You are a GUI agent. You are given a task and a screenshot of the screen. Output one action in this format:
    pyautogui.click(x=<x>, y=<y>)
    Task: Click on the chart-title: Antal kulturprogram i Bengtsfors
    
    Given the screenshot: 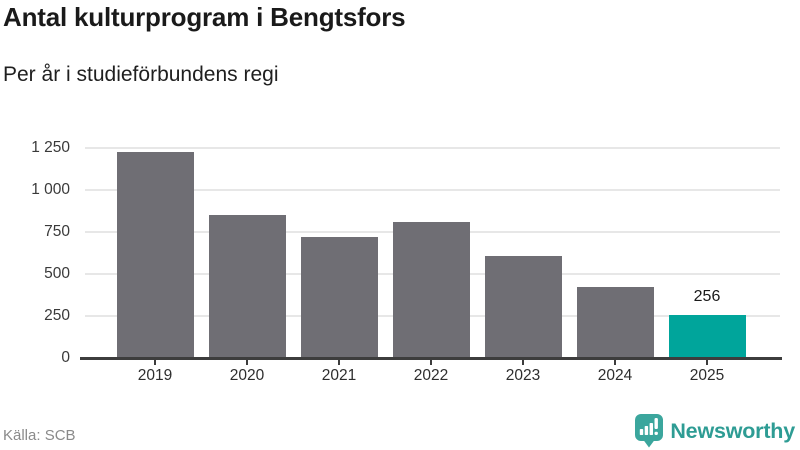 What is the action you would take?
    pyautogui.click(x=204, y=17)
    